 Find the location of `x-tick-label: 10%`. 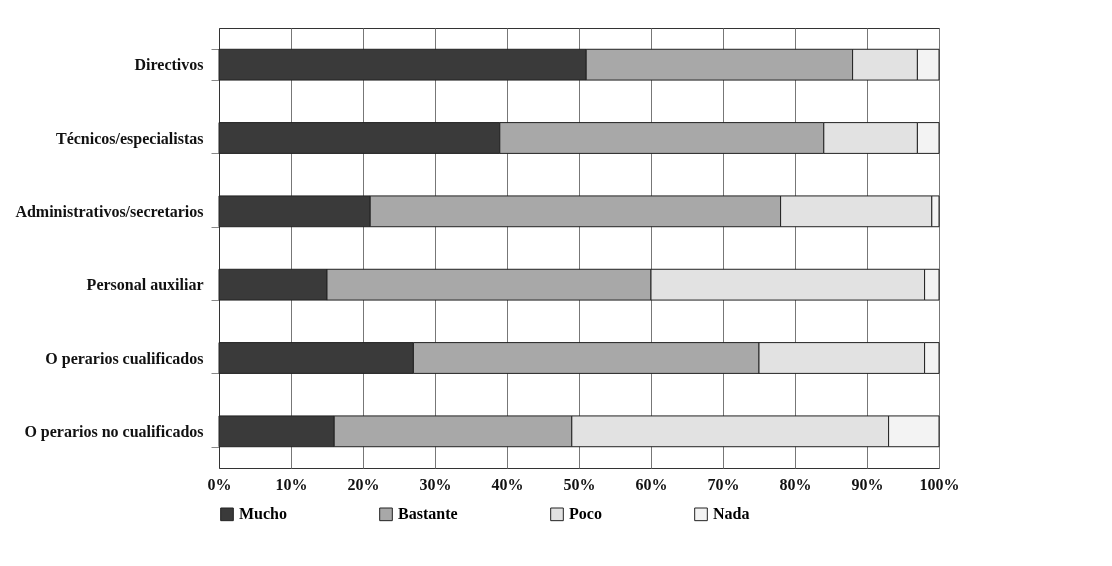

x-tick-label: 10% is located at coordinates (291, 484).